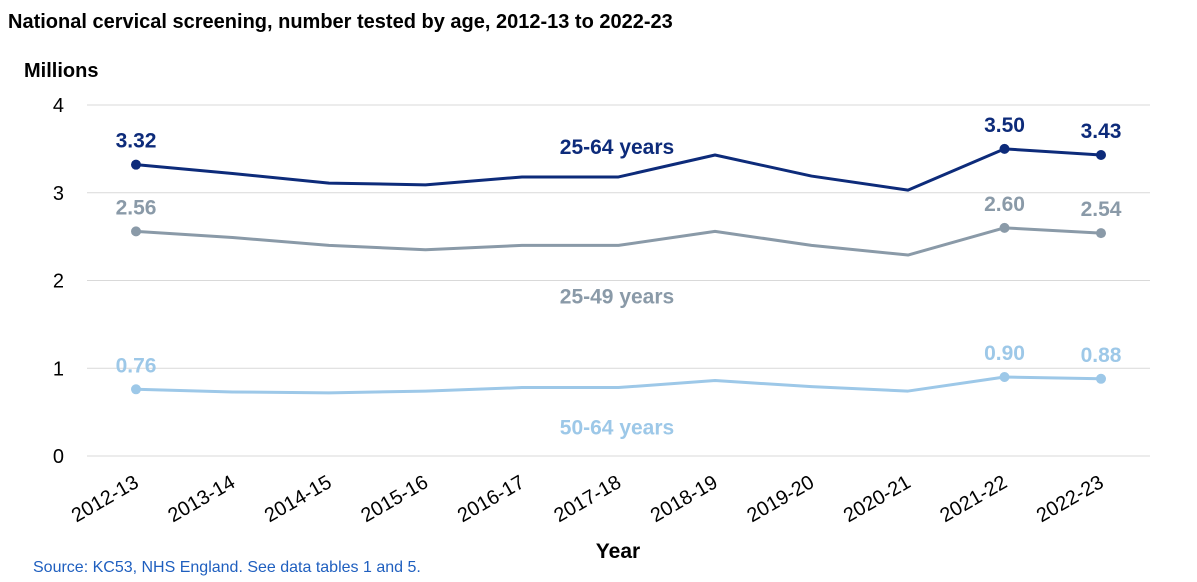 The image size is (1197, 582). I want to click on y-tick-label: 0, so click(58, 457).